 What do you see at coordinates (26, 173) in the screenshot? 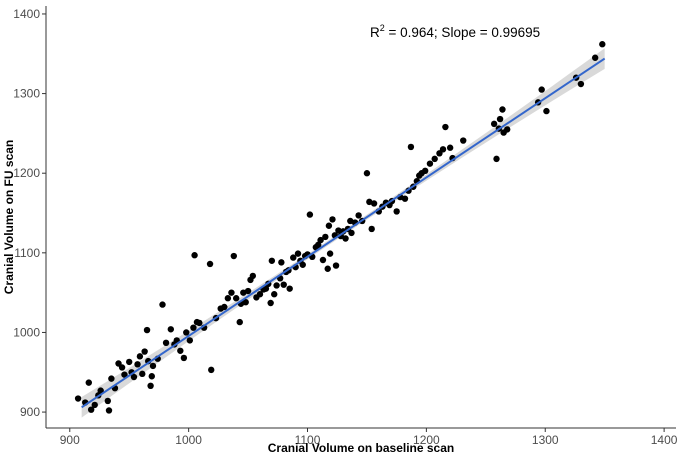
I see `y-tick-label: 1200` at bounding box center [26, 173].